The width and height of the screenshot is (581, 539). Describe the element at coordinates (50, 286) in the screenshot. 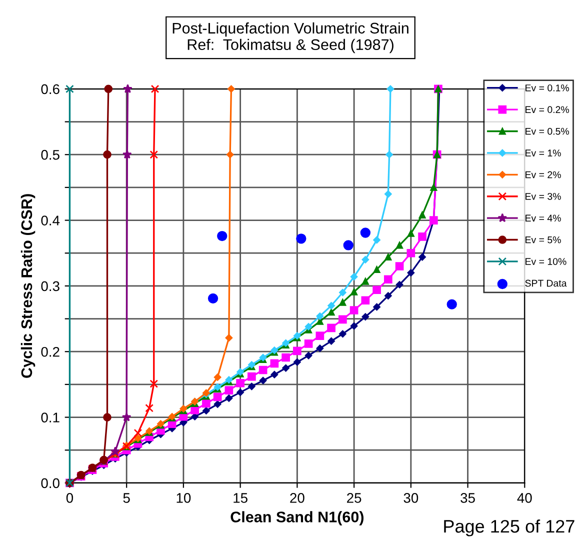

I see `y-tick-label: 0.3` at that location.